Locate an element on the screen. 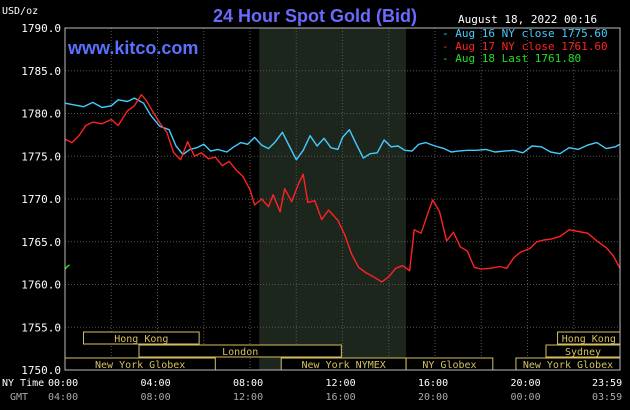 The width and height of the screenshot is (630, 410). ny-time-label: NY Time is located at coordinates (23, 383).